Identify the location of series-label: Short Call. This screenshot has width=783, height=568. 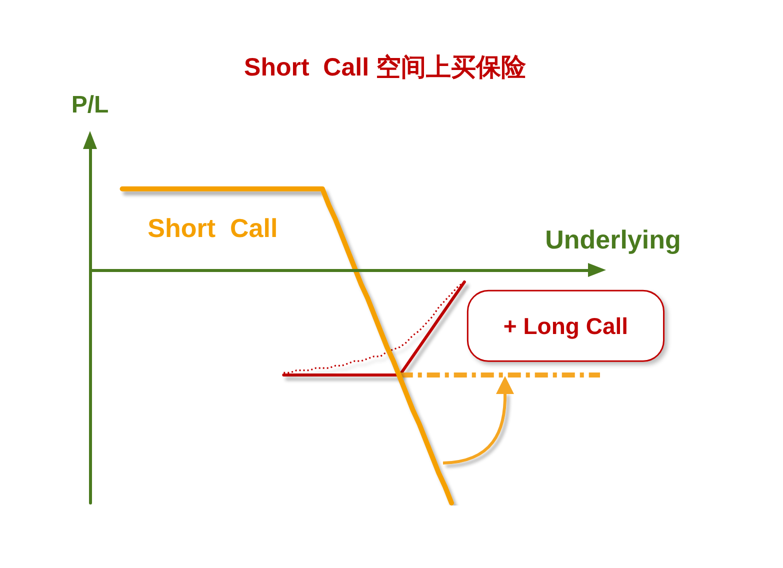
(213, 227).